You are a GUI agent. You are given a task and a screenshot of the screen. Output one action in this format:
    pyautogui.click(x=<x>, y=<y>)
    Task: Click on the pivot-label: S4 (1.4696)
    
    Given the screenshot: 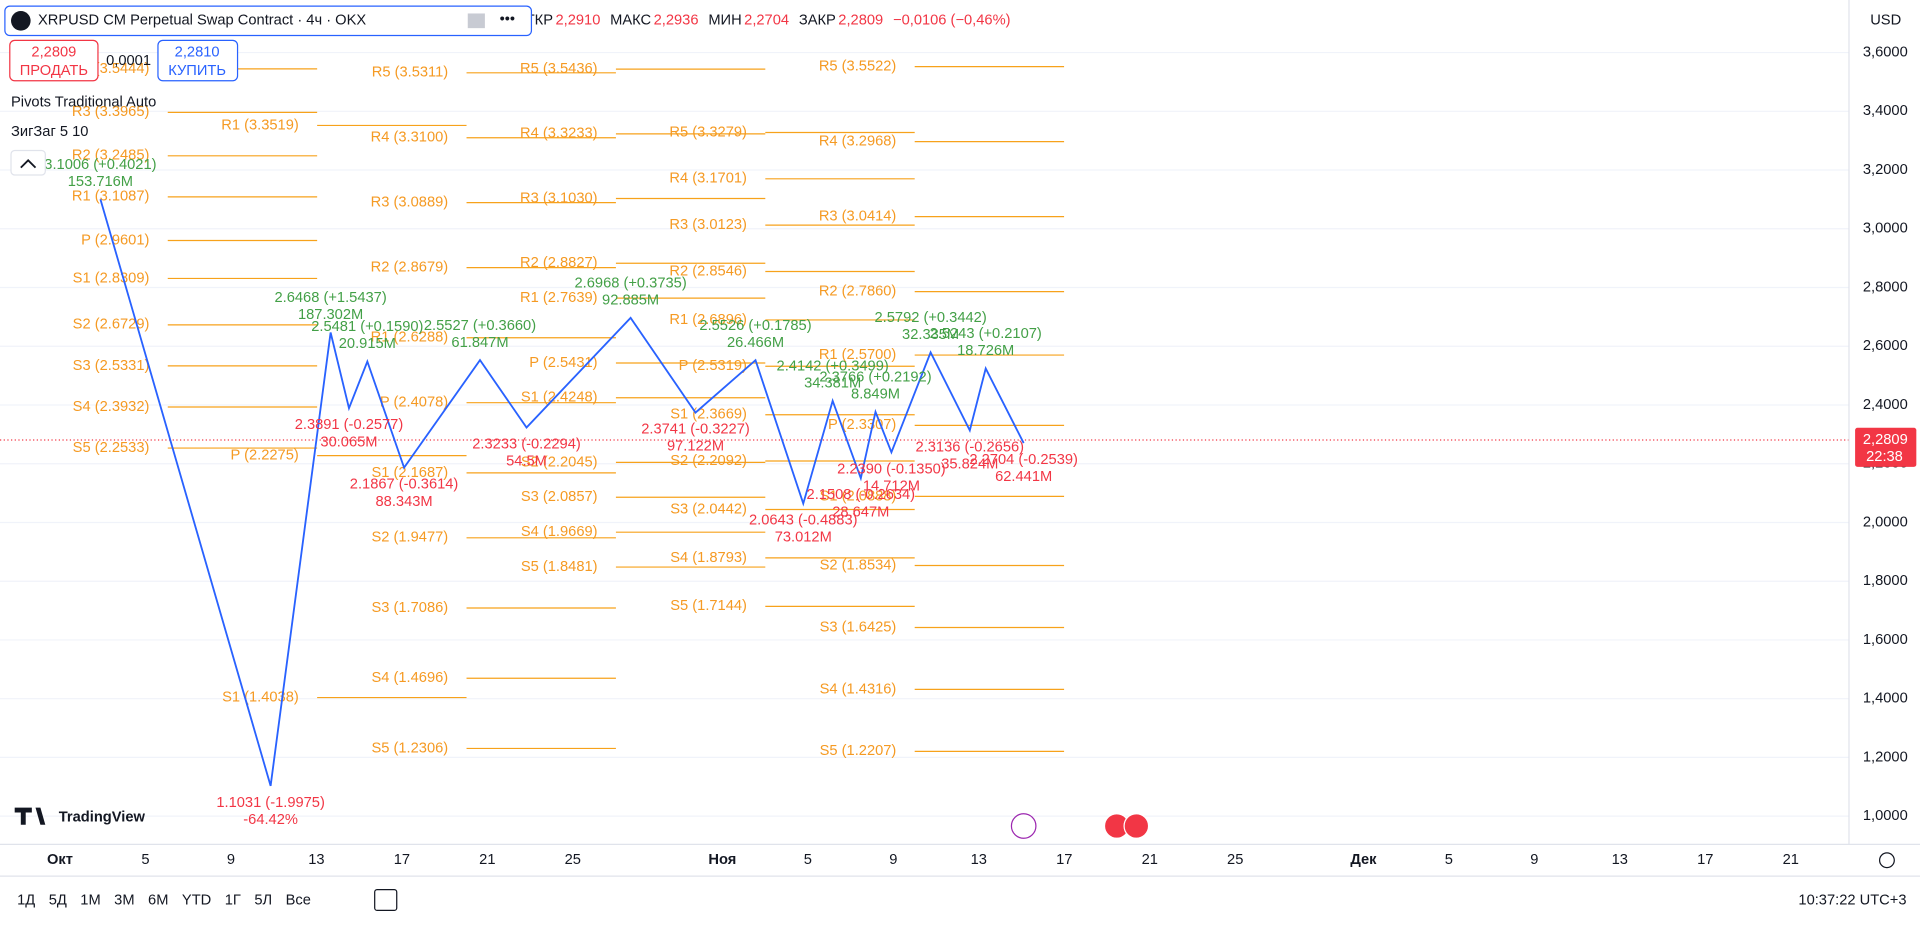 What is the action you would take?
    pyautogui.click(x=409, y=678)
    